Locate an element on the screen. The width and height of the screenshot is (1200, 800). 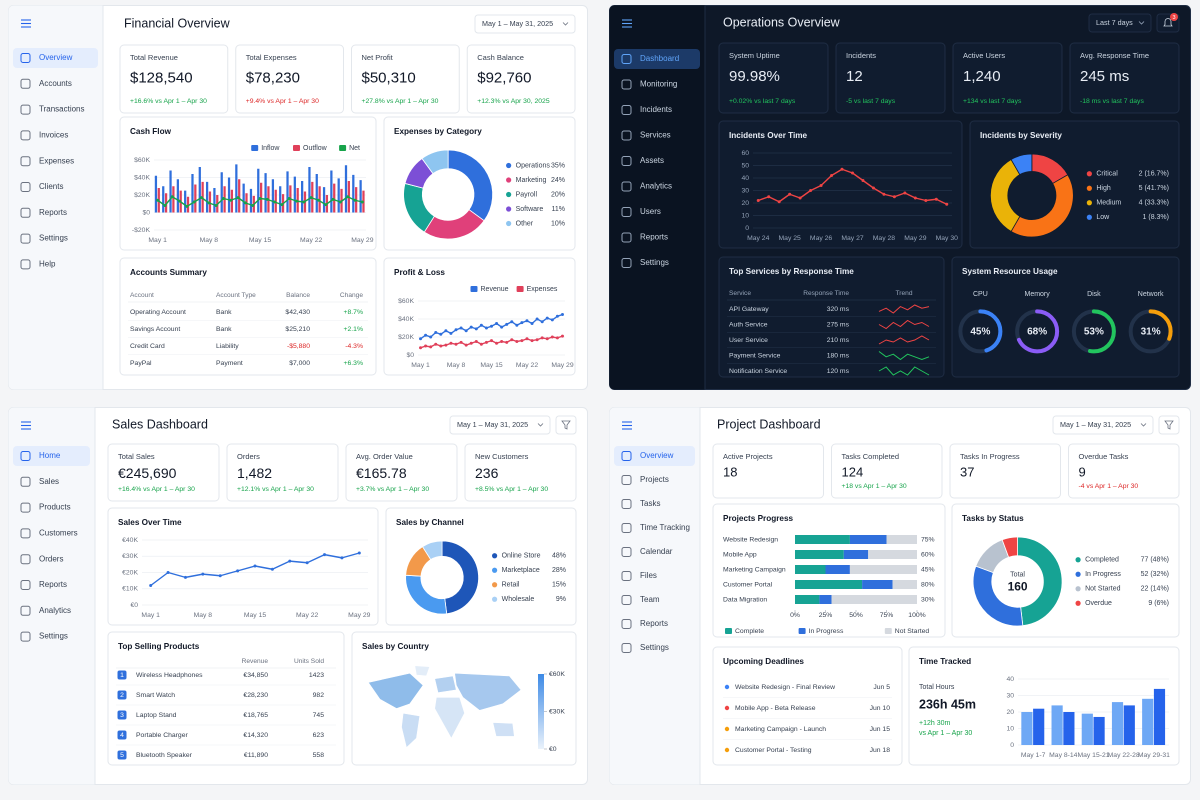
table-cell: 275 ms is located at coordinates (838, 324).